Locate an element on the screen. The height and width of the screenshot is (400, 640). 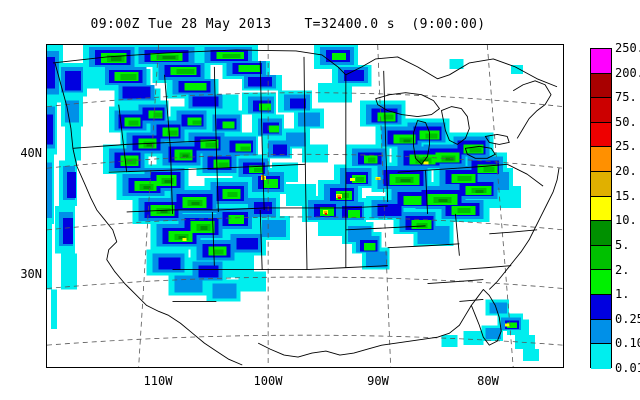
colorbar-label-13: 0.01 is located at coordinates (627, 368).